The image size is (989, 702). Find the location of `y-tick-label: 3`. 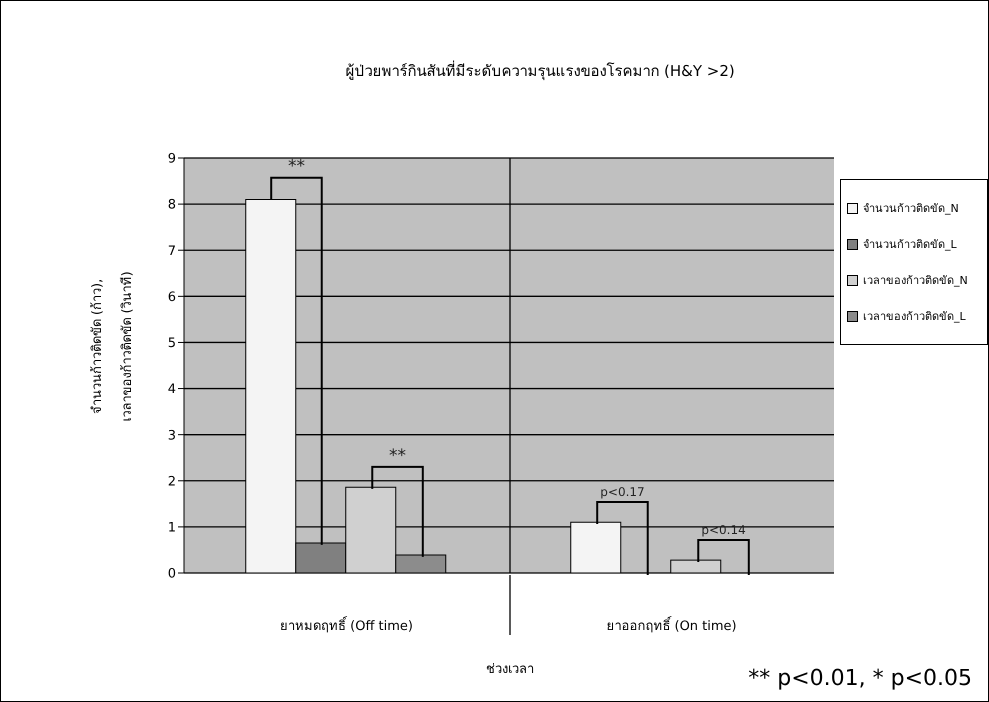

y-tick-label: 3 is located at coordinates (172, 436).